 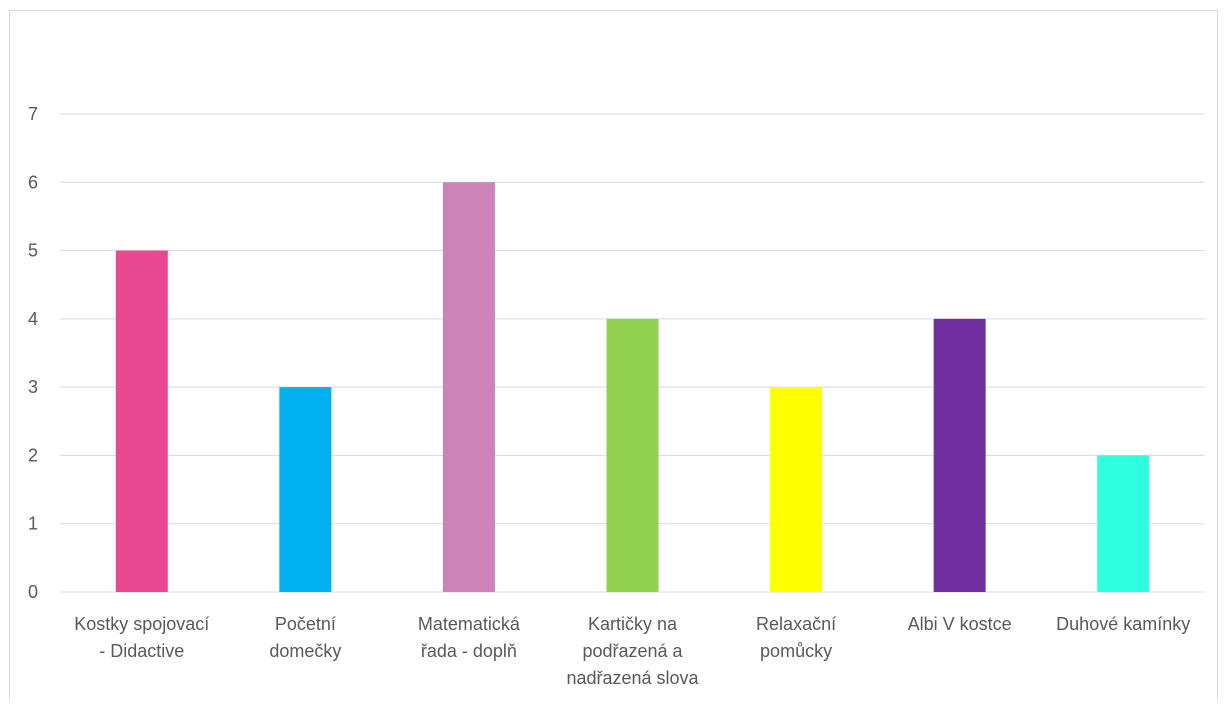 What do you see at coordinates (33, 592) in the screenshot?
I see `y-tick-label: 0` at bounding box center [33, 592].